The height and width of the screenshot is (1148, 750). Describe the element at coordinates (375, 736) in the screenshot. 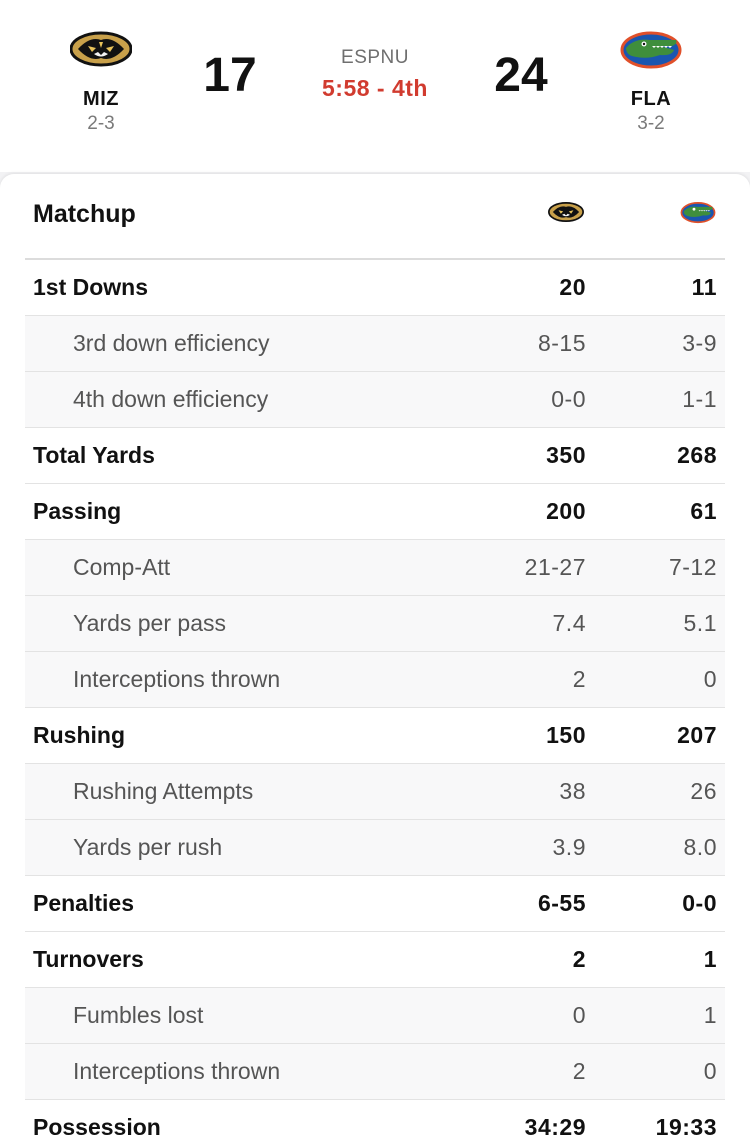

I see `stat-row-rushing: Rushing 150 207` at that location.